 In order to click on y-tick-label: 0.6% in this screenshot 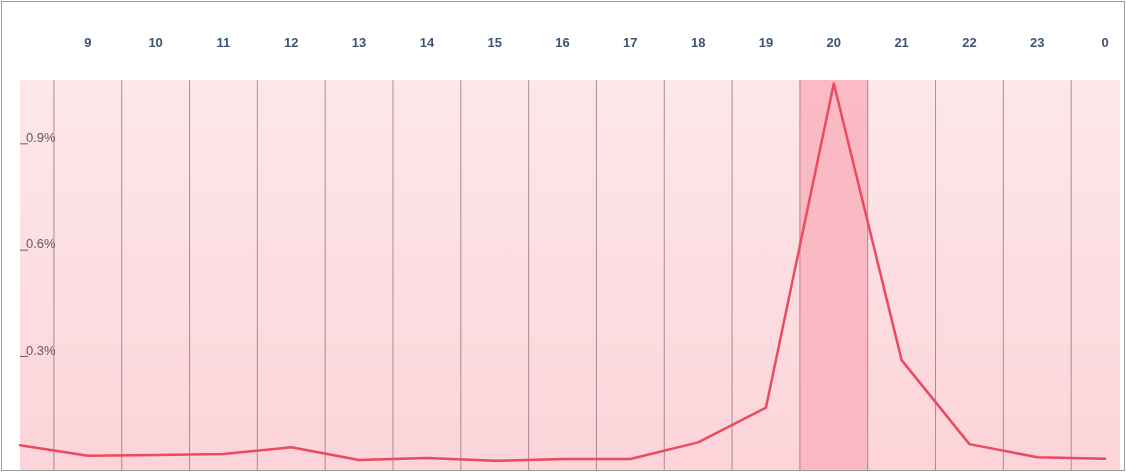, I will do `click(41, 244)`.